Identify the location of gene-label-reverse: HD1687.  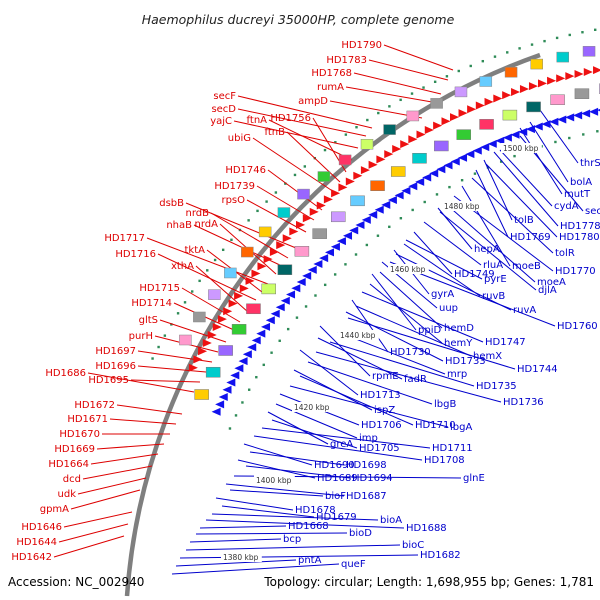
(366, 496).